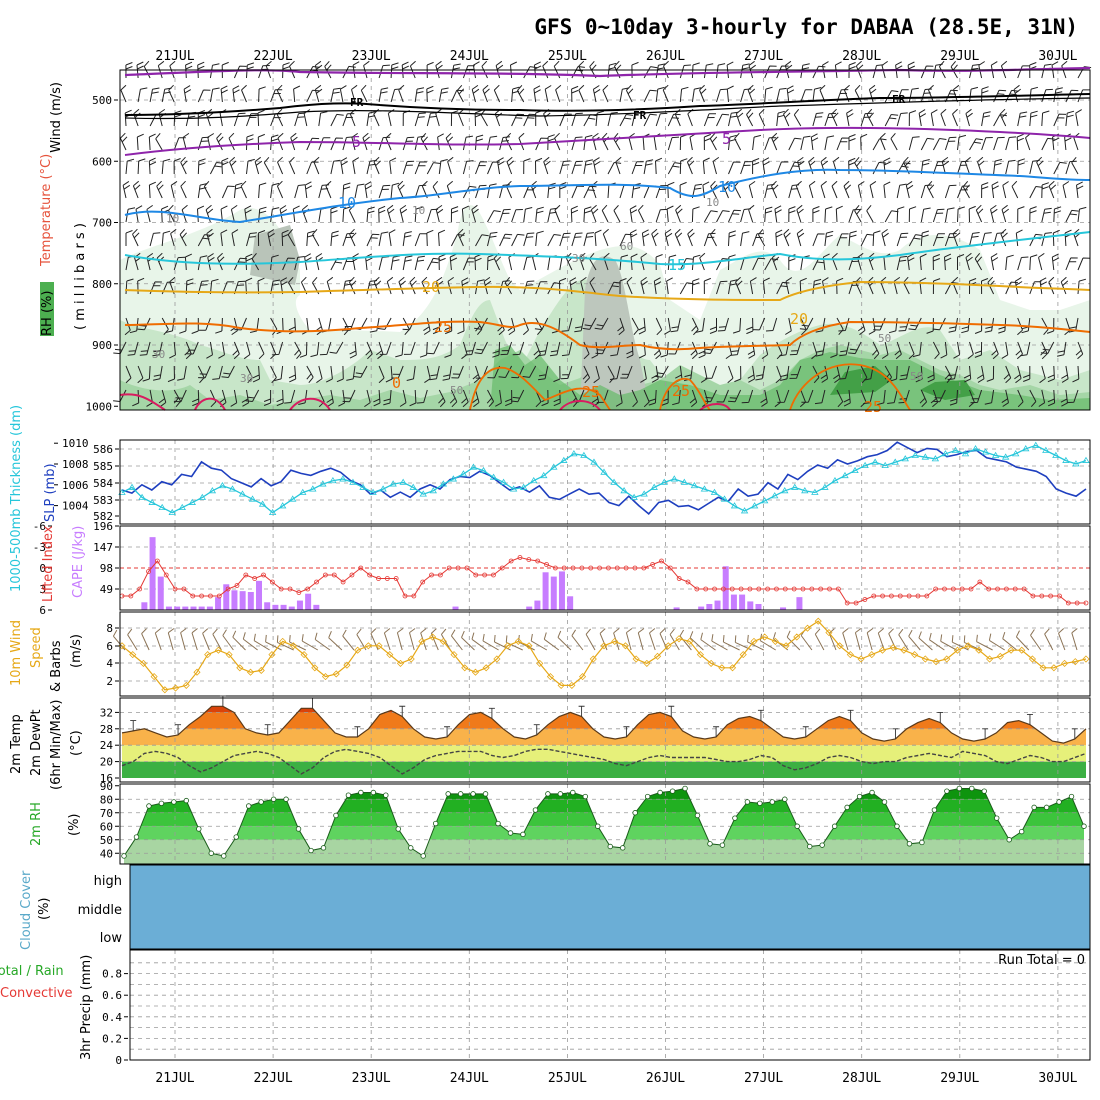  I want to click on cape-frame, so click(605, 568).